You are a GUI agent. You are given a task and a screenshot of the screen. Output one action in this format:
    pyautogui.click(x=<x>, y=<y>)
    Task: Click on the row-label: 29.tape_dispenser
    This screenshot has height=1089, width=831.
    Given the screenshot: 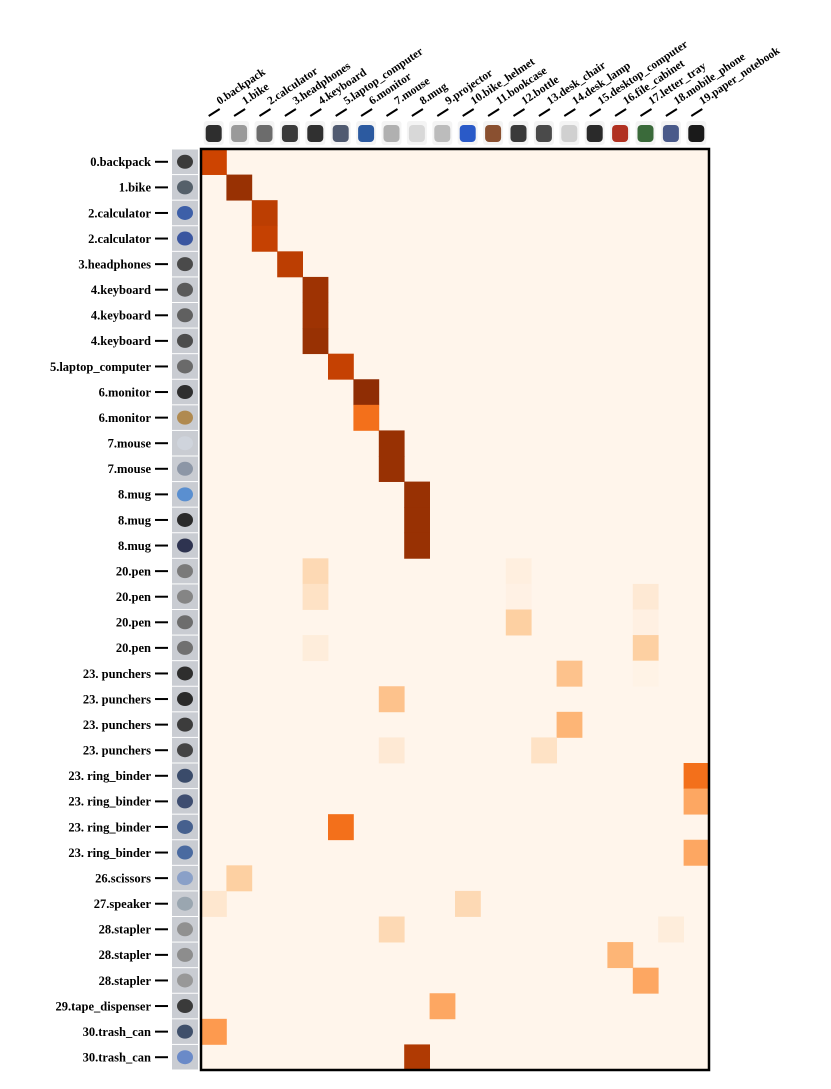 What is the action you would take?
    pyautogui.click(x=104, y=1006)
    